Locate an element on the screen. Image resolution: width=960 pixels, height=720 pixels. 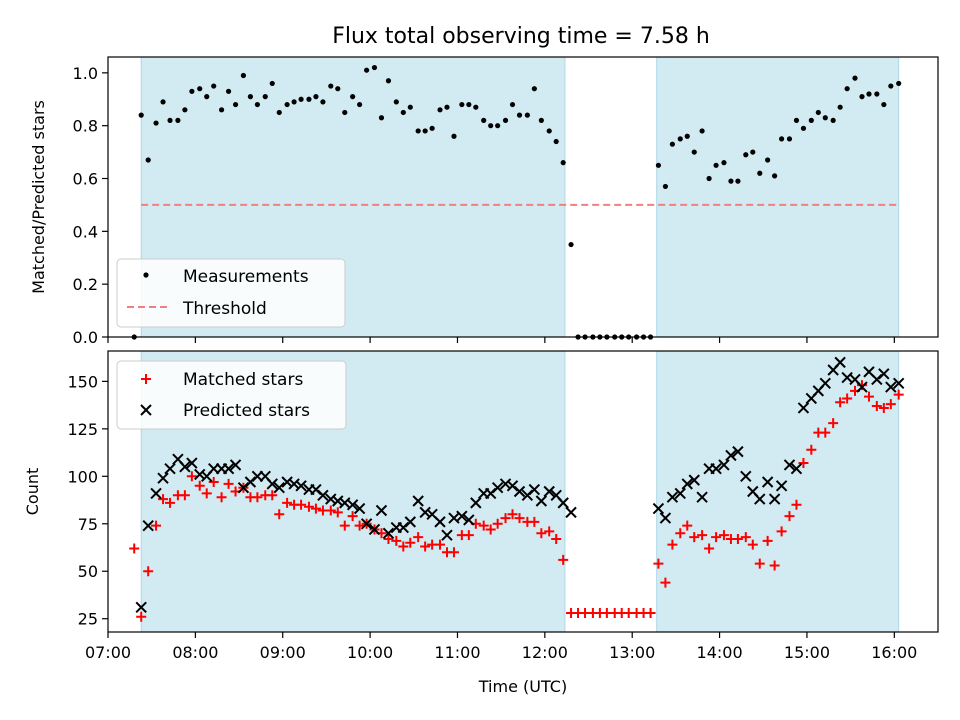
x-tick-label: 10:00 is located at coordinates (370, 652).